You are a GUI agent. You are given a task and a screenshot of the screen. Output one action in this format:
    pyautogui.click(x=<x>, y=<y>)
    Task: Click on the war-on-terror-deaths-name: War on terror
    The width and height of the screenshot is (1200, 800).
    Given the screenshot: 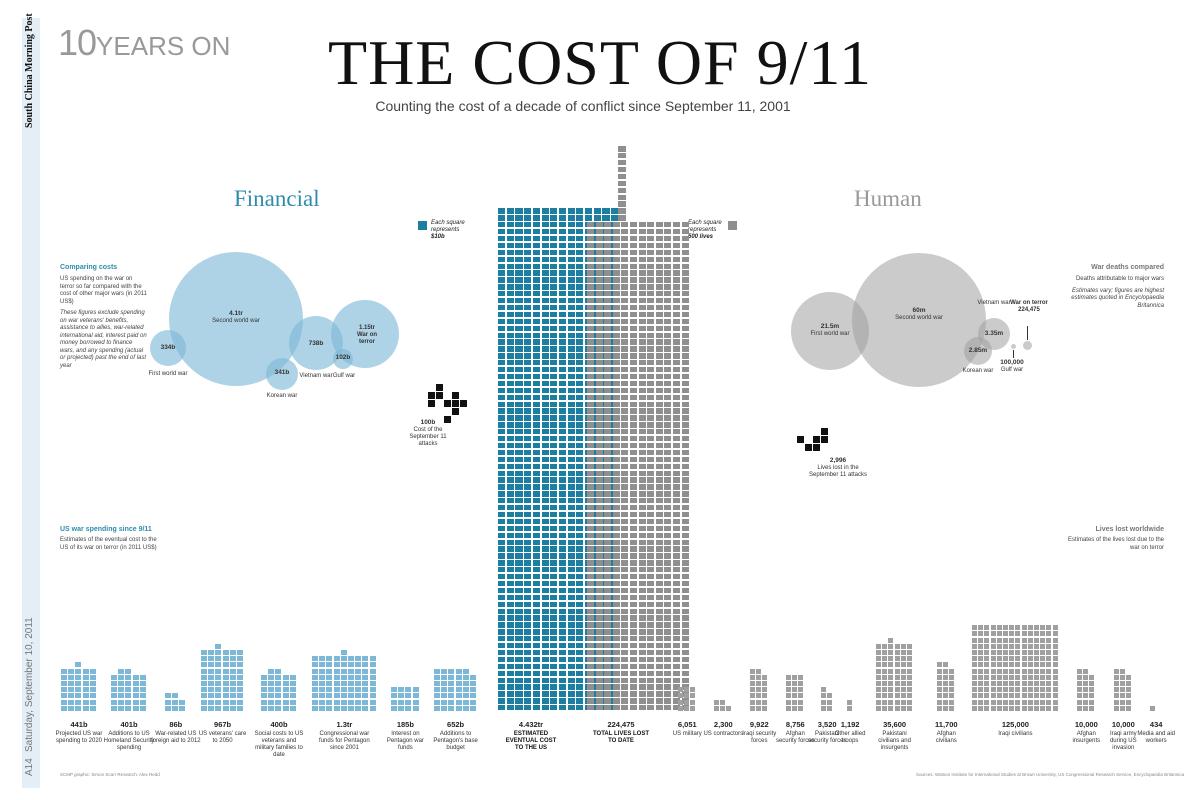 What is the action you would take?
    pyautogui.click(x=1029, y=303)
    